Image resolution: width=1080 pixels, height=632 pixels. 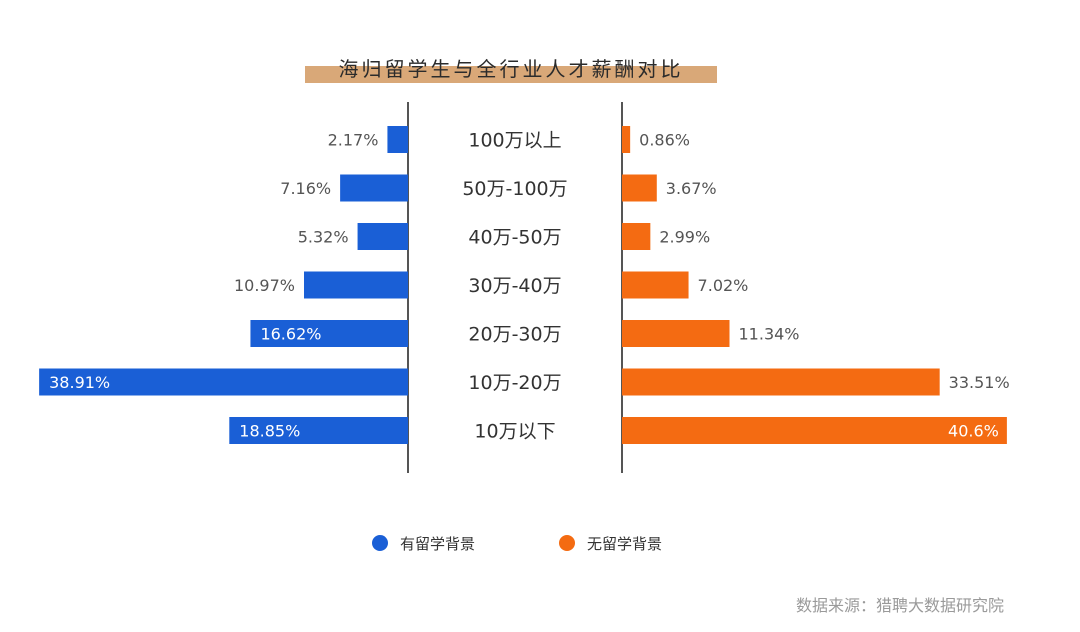 What do you see at coordinates (979, 382) in the screenshot?
I see `value-label-domestic: 33.51%` at bounding box center [979, 382].